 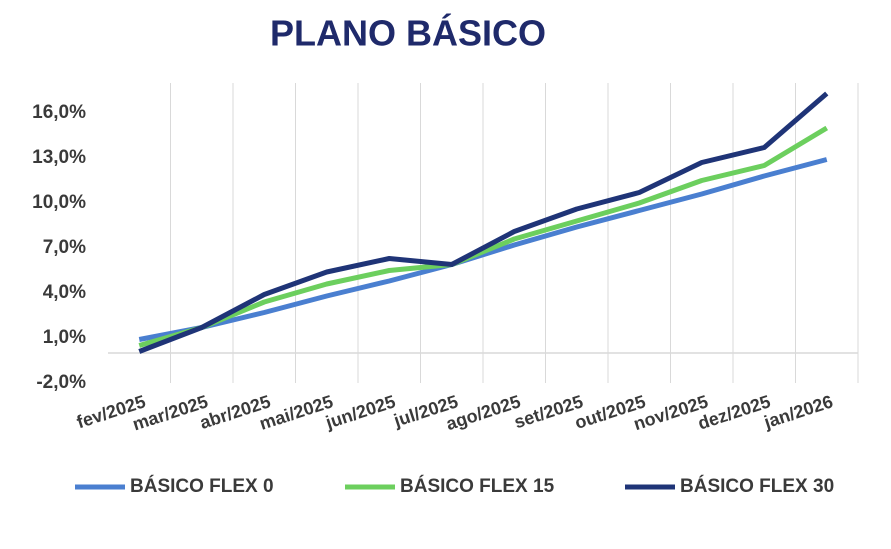 I want to click on x-tick-label: jun/2025, so click(x=360, y=412).